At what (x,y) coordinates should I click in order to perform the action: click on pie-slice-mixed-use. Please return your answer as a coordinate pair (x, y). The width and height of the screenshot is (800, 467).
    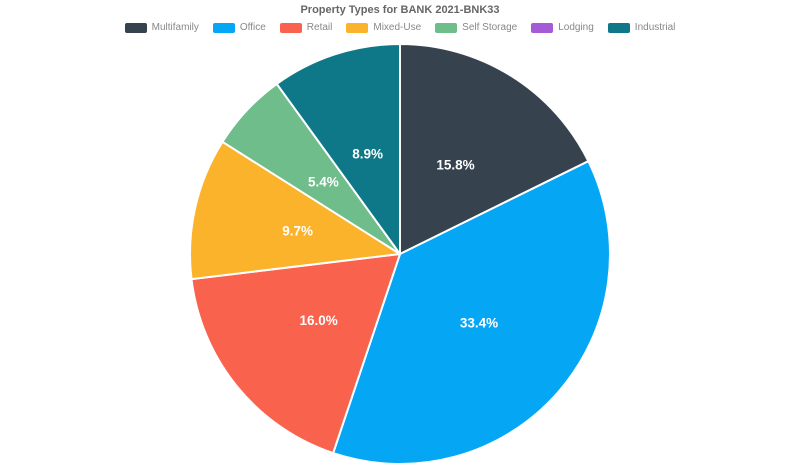
    Looking at the image, I should click on (295, 210).